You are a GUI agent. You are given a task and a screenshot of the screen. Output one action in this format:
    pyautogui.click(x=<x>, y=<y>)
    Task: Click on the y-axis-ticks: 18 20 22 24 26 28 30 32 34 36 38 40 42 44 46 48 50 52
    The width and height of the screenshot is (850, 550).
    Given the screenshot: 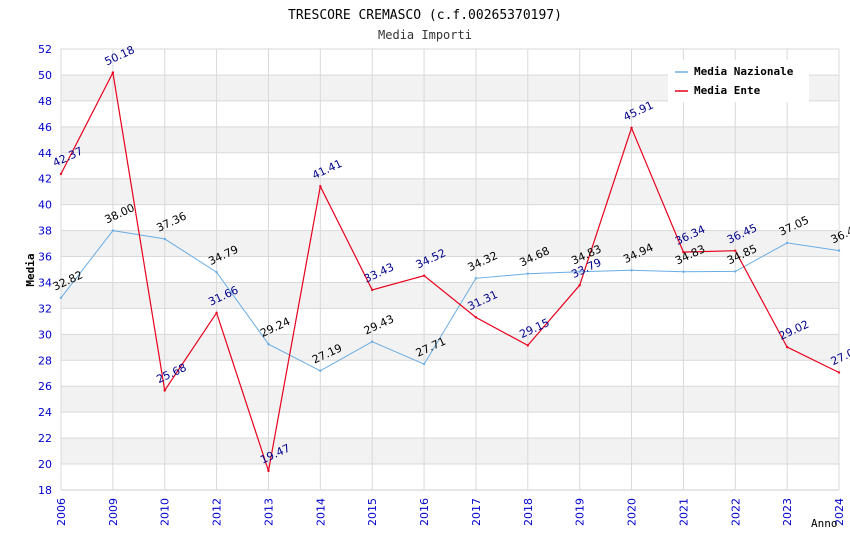 What is the action you would take?
    pyautogui.click(x=45, y=270)
    